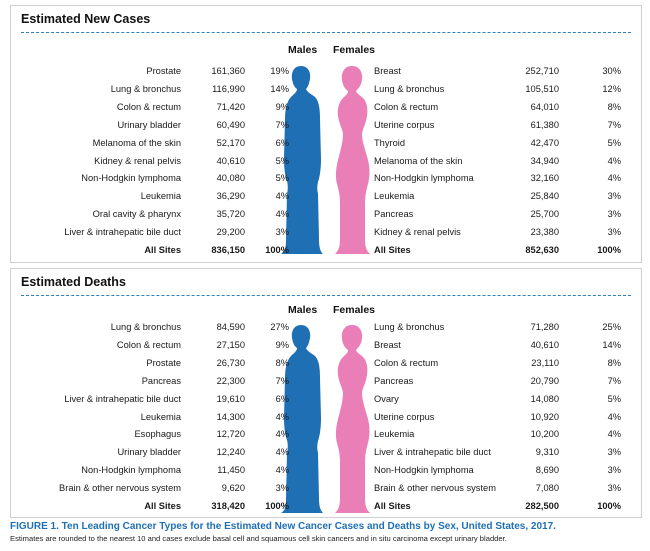  Describe the element at coordinates (542, 250) in the screenshot. I see `female-case-count: 852,630` at that location.